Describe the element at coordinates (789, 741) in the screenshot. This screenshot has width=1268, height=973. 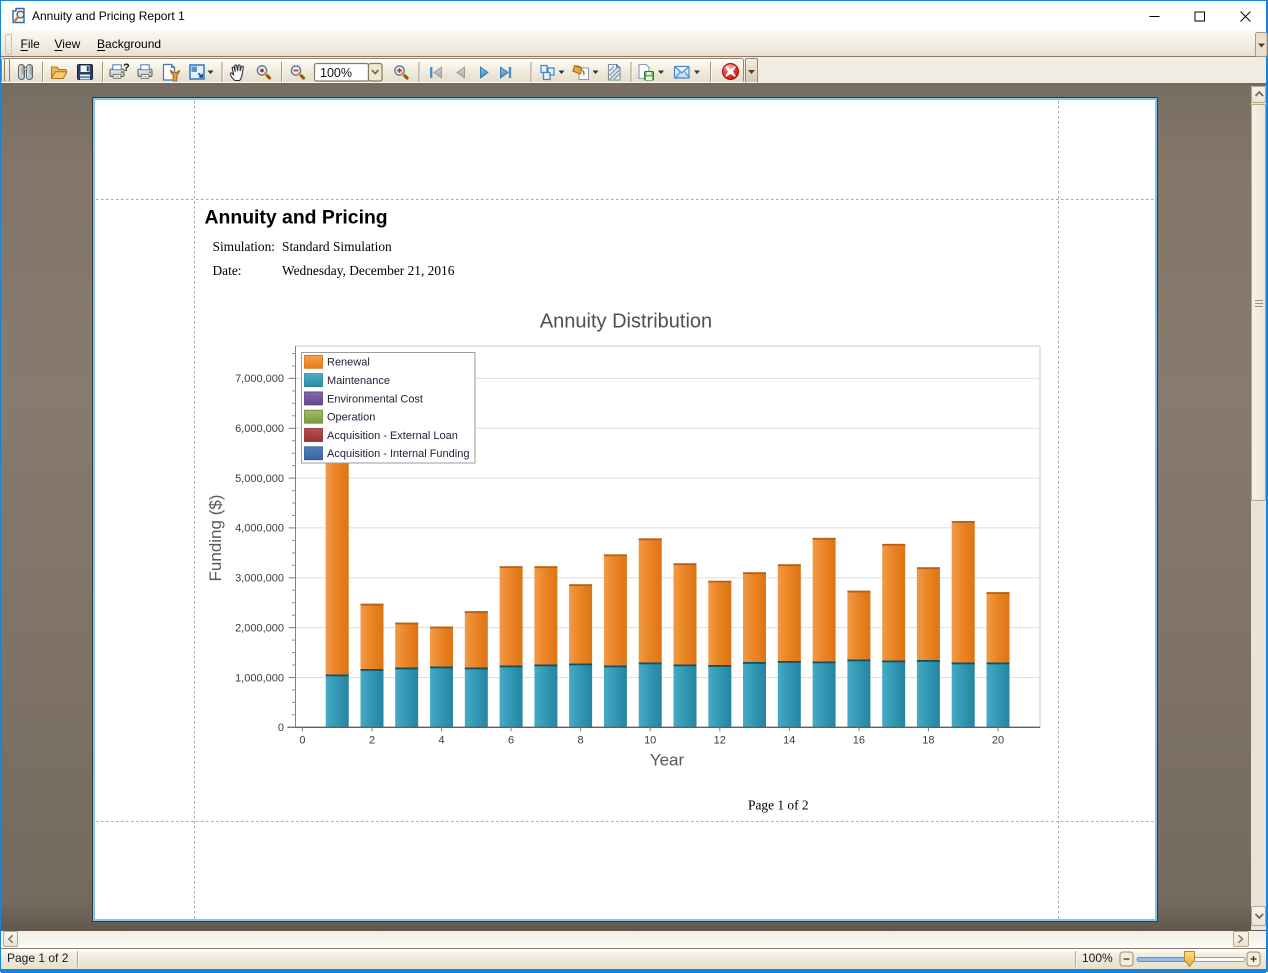
I see `svg-text: 14` at that location.